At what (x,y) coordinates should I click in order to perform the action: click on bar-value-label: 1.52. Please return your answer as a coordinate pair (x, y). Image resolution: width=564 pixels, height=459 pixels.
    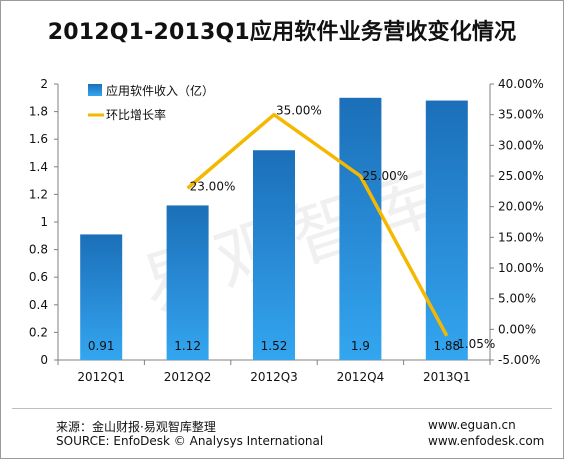
    Looking at the image, I should click on (274, 346).